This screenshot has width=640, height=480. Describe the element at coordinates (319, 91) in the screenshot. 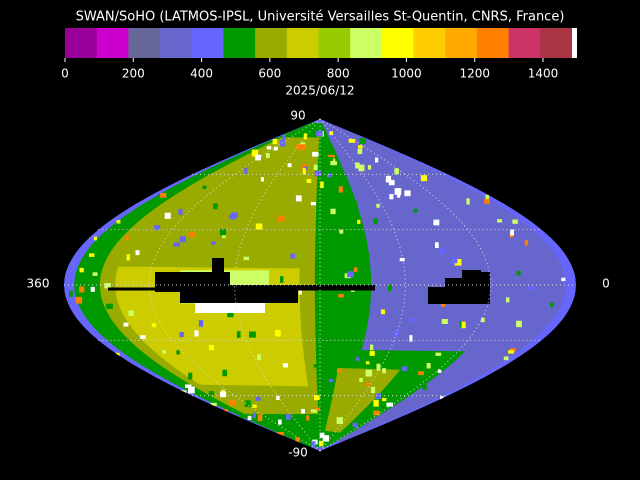

I see `date: 2025/06/12` at that location.